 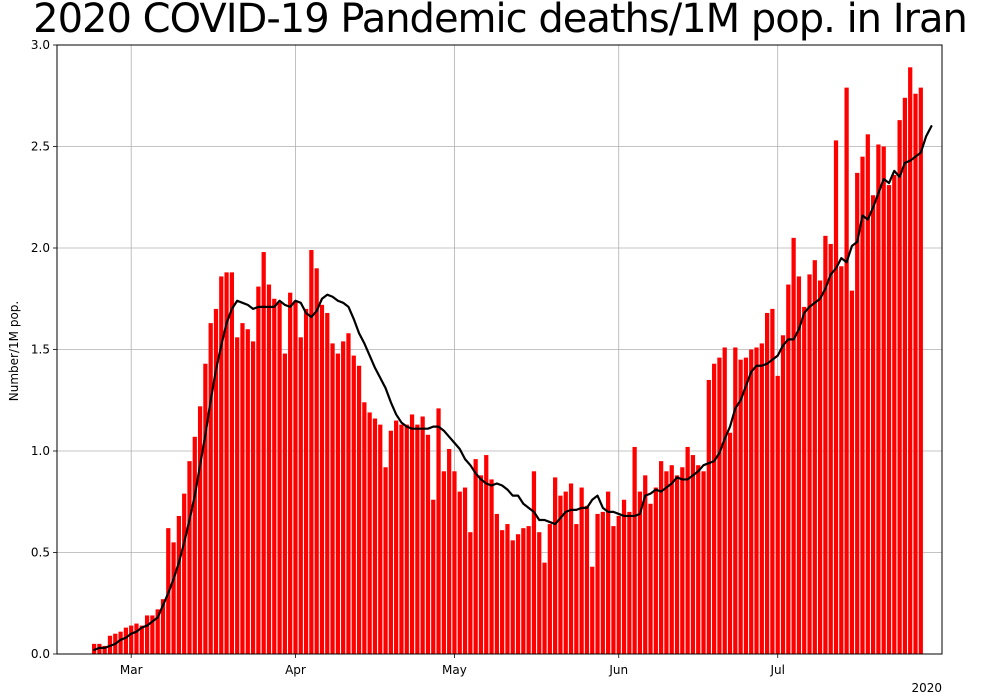 I want to click on x-tick-label: May, so click(x=454, y=670).